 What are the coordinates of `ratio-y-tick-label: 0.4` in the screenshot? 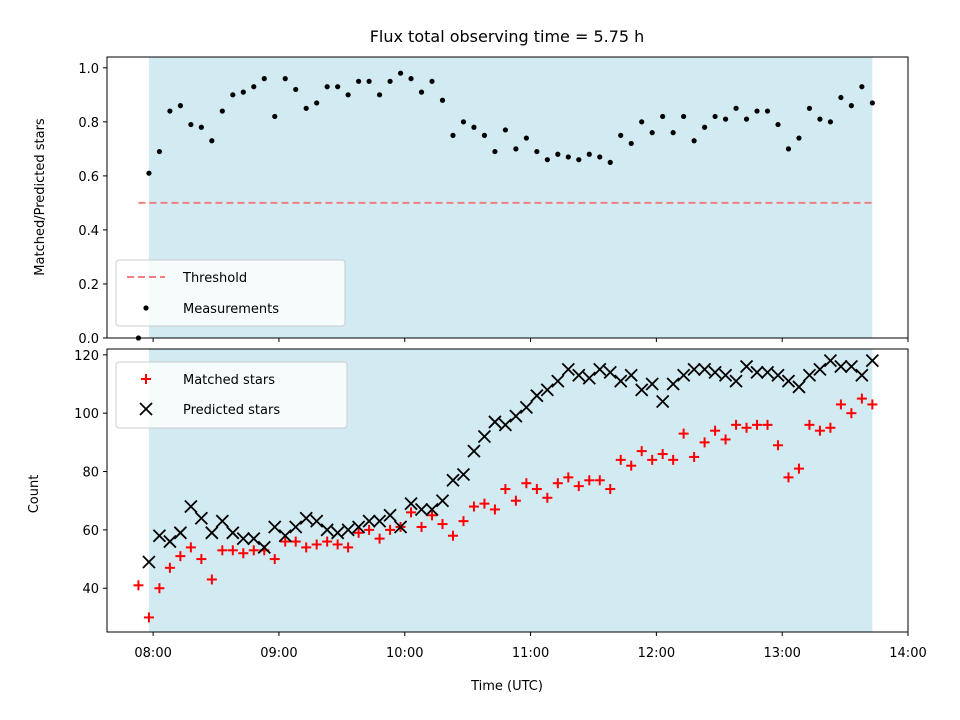 It's located at (88, 231).